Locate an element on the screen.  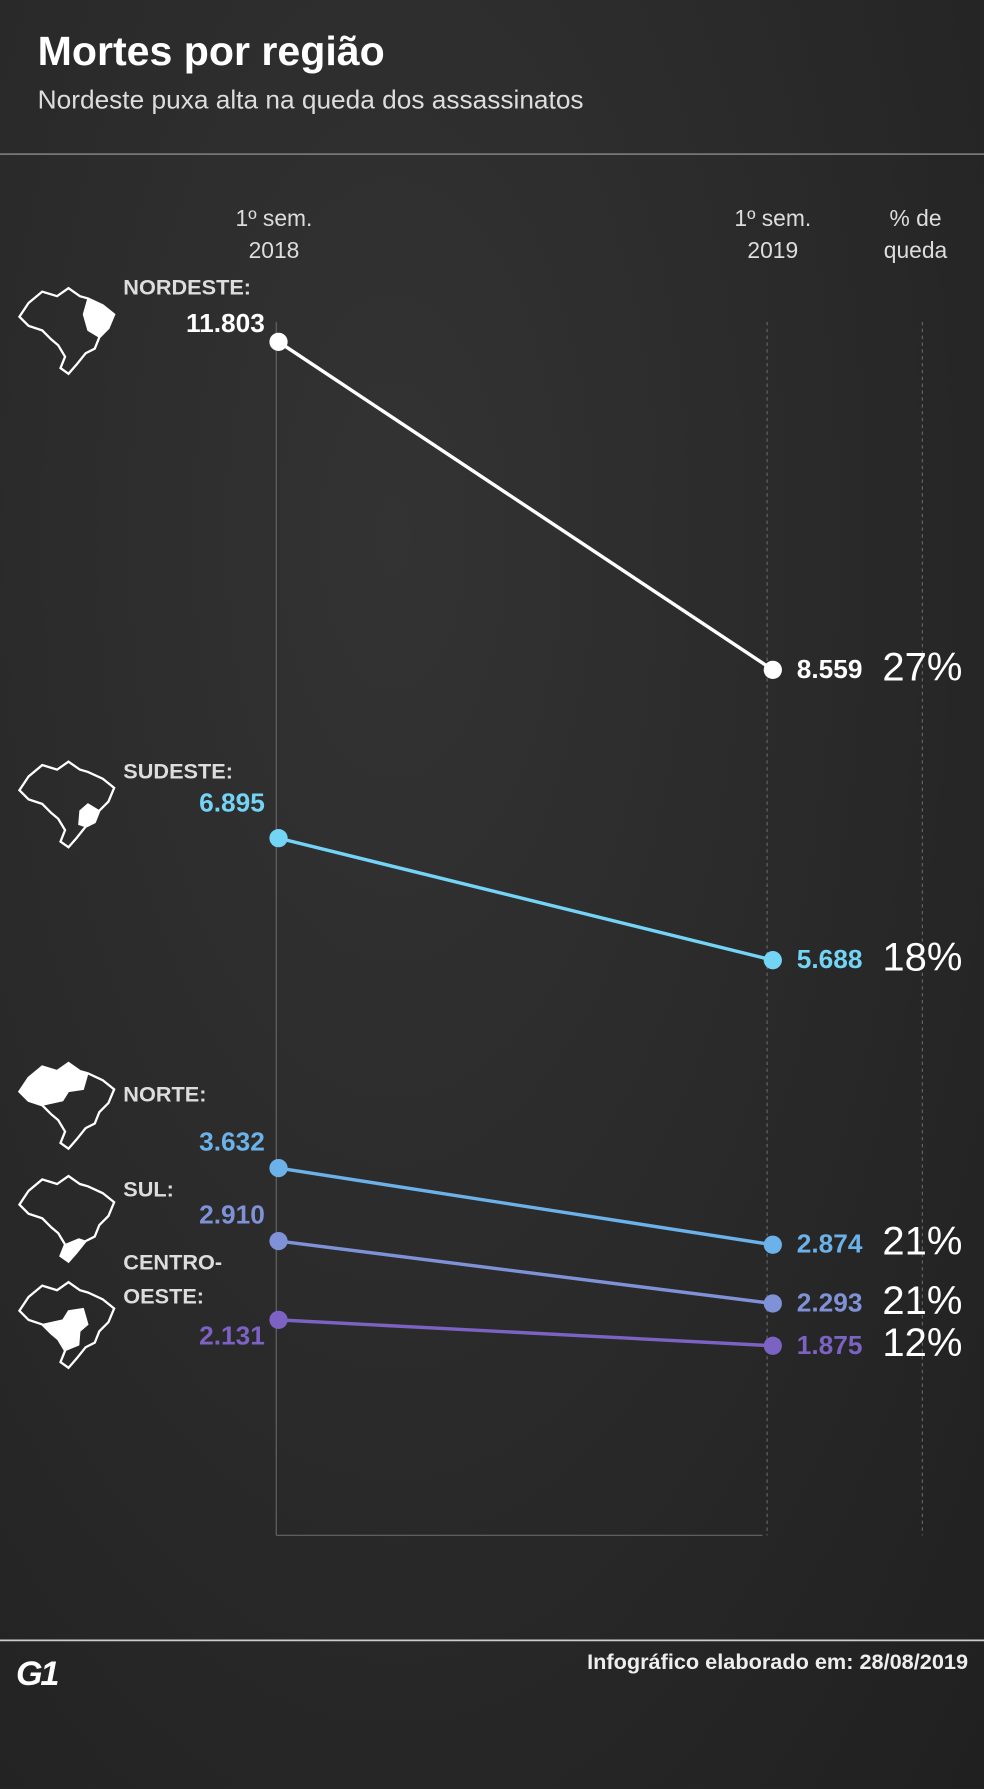
value-label: 2.131 is located at coordinates (232, 1336).